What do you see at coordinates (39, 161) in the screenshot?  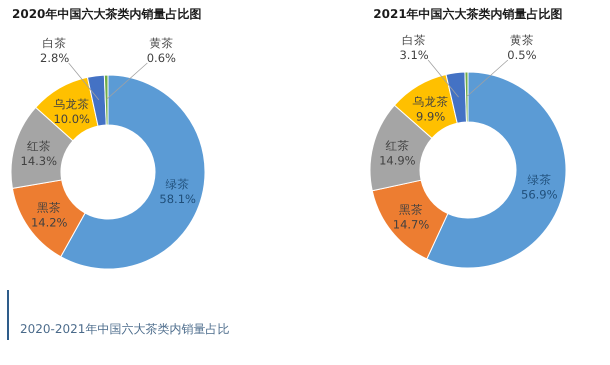 I see `data-label: 14.3%` at bounding box center [39, 161].